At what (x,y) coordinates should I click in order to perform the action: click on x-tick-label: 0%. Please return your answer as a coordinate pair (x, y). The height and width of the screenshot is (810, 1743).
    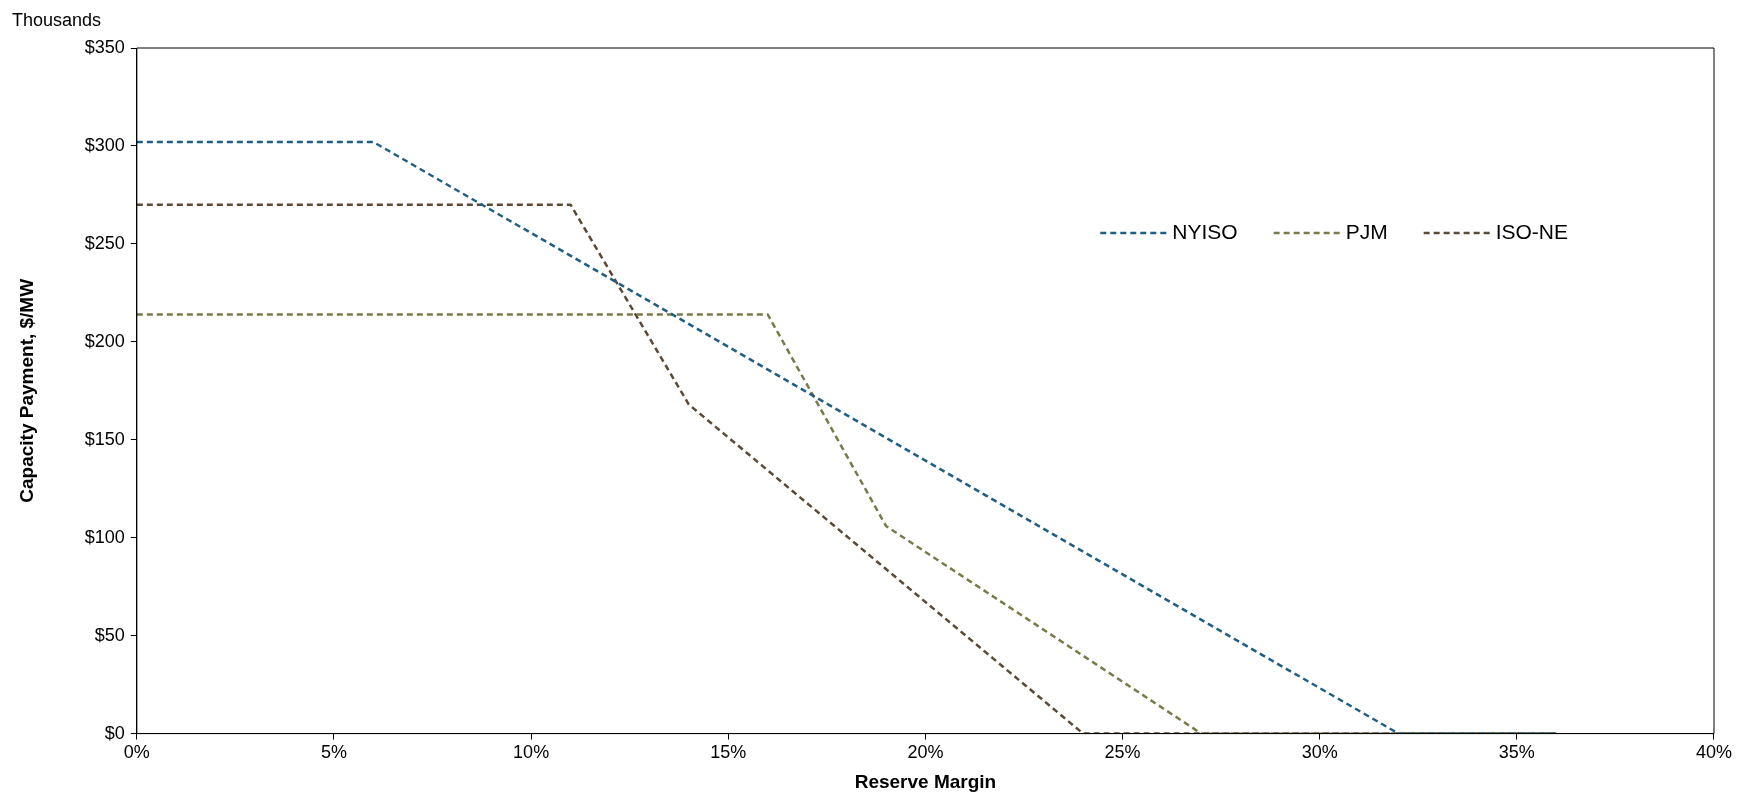
    Looking at the image, I should click on (136, 752).